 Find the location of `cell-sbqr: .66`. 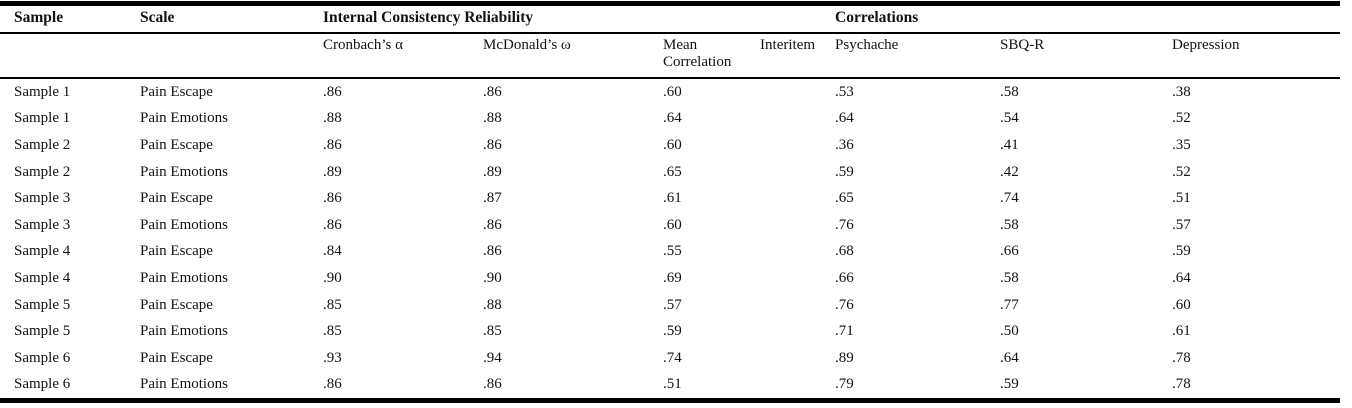

cell-sbqr: .66 is located at coordinates (1009, 251).